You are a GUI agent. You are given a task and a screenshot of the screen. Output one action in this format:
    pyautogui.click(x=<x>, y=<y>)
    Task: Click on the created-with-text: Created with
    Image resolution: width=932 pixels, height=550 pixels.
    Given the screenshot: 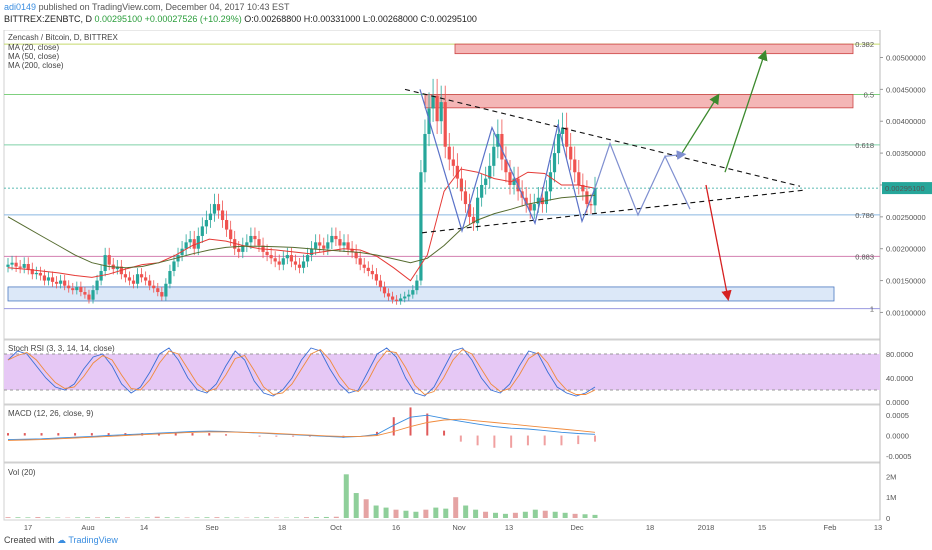 What is the action you would take?
    pyautogui.click(x=29, y=540)
    